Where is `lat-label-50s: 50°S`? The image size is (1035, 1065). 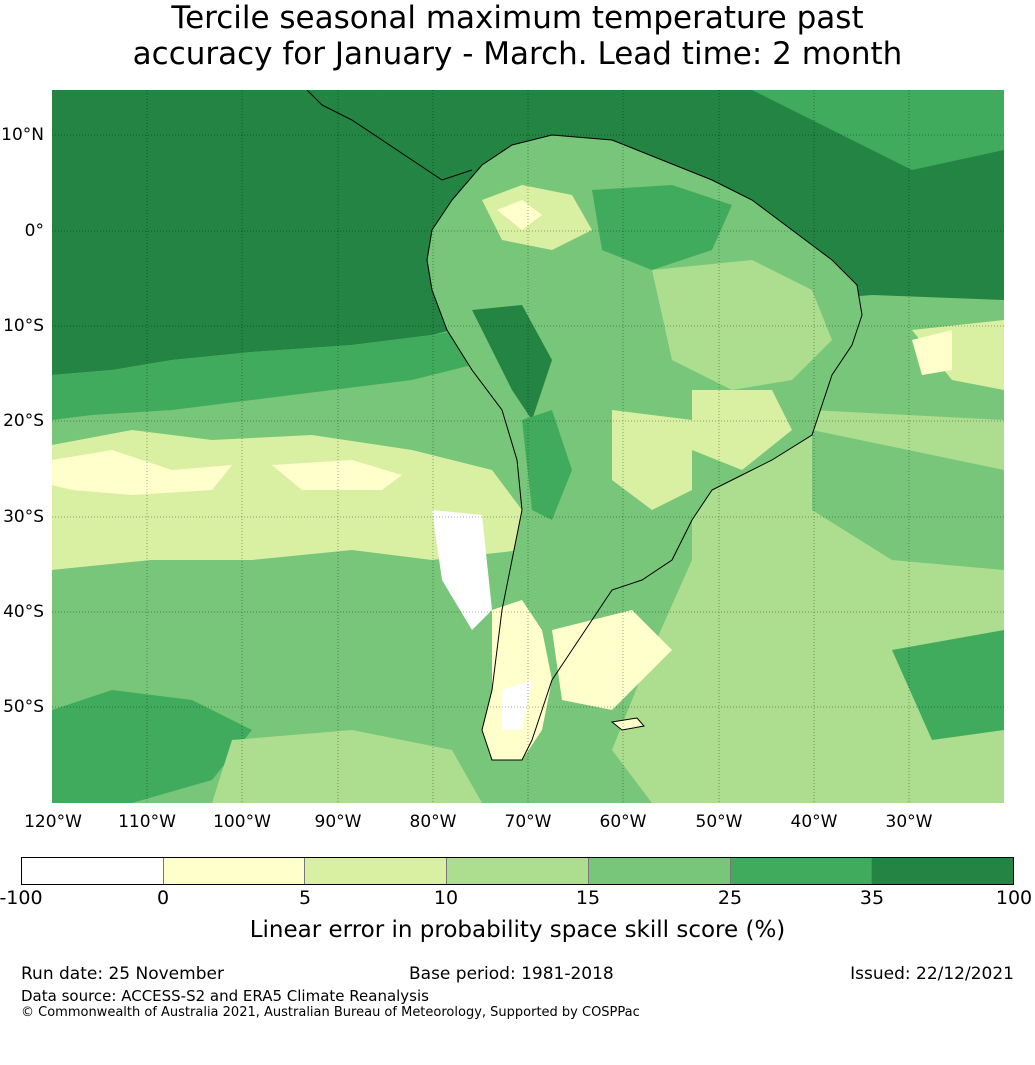
lat-label-50s: 50°S is located at coordinates (23, 707).